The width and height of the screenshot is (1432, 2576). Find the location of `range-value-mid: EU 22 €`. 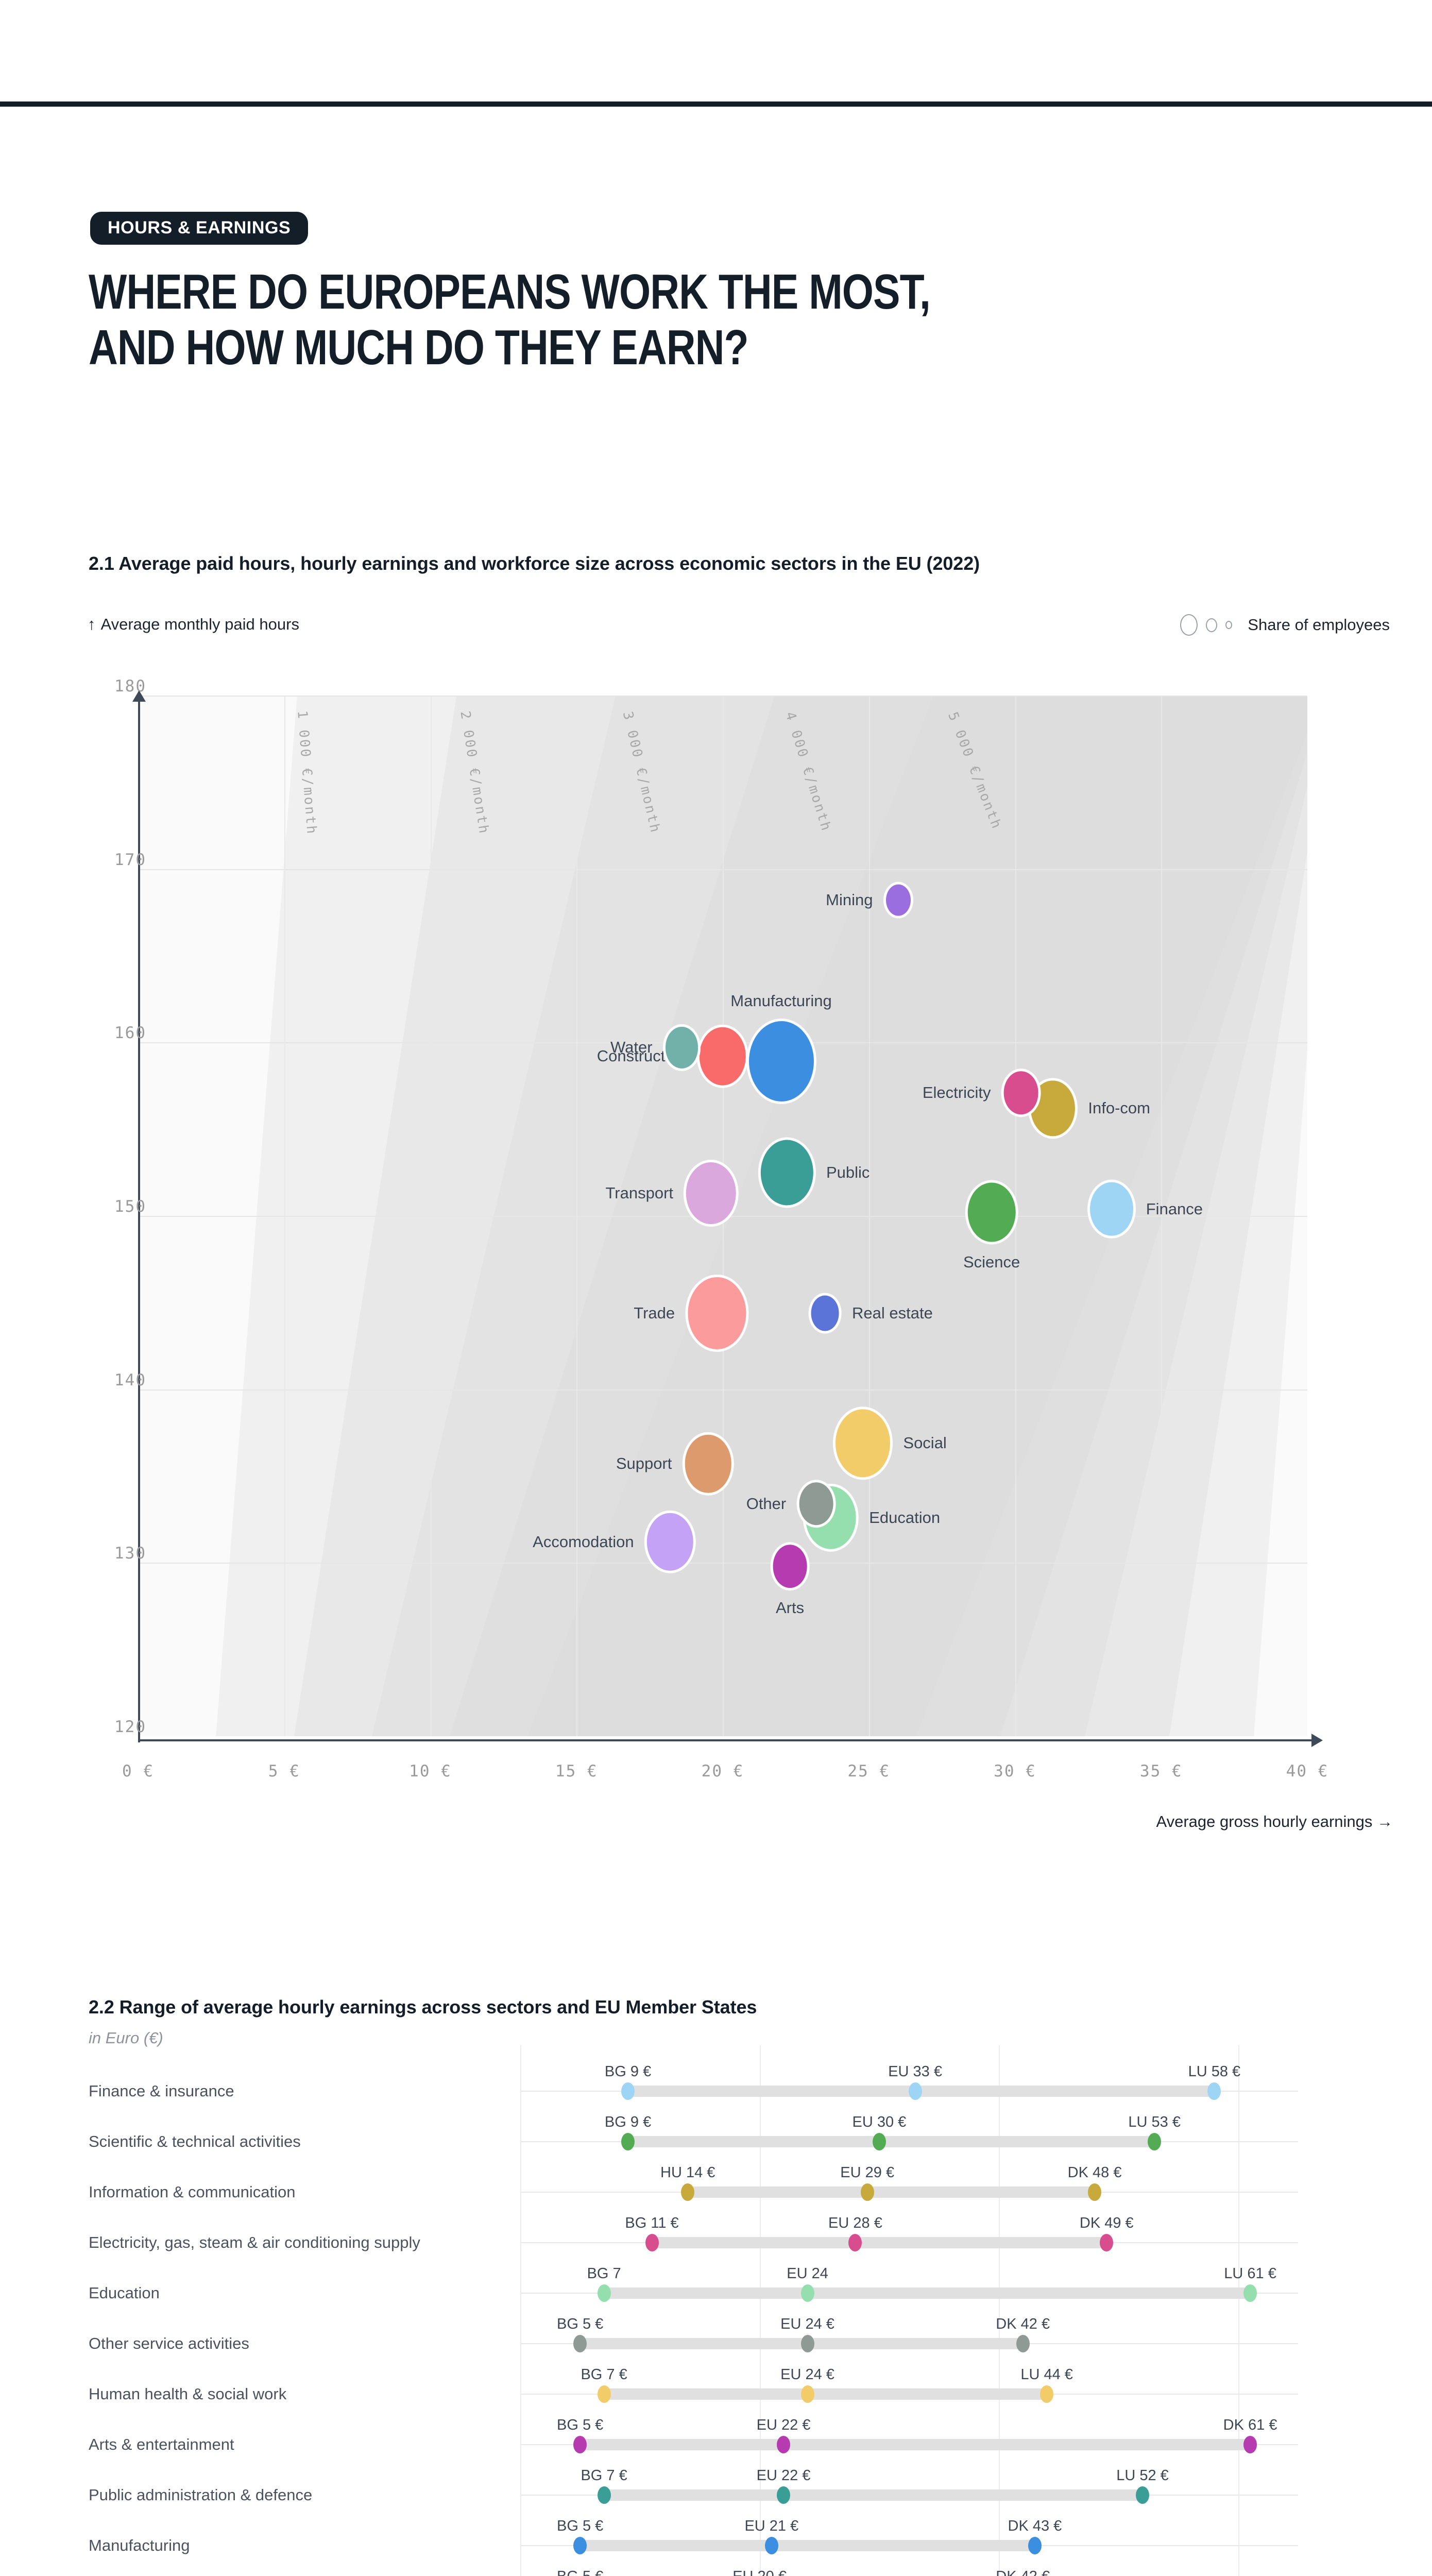

range-value-mid: EU 22 € is located at coordinates (783, 2425).